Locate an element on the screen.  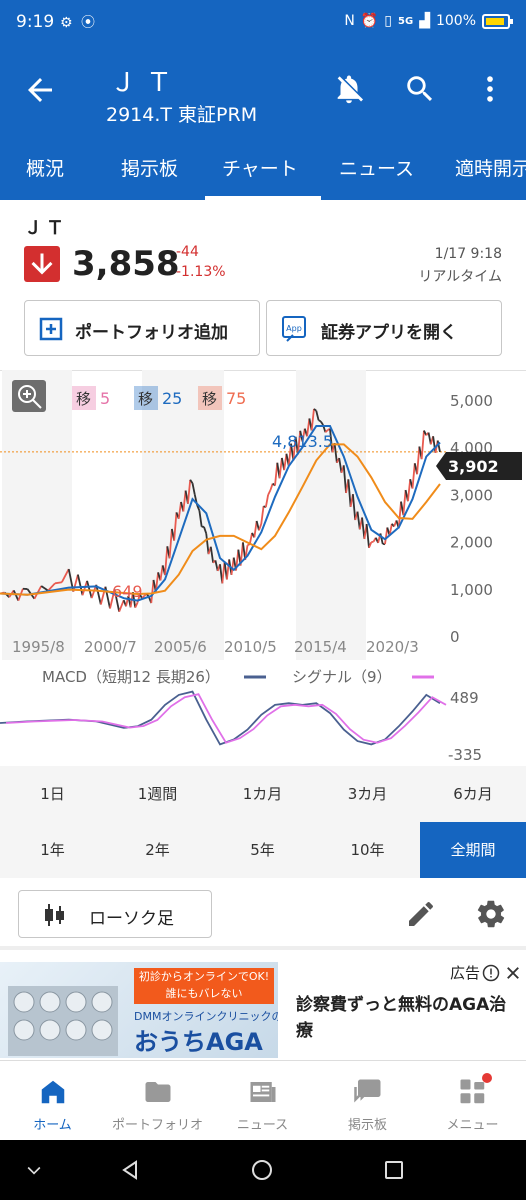
y-tick-label: 5,000 is located at coordinates (471, 401).